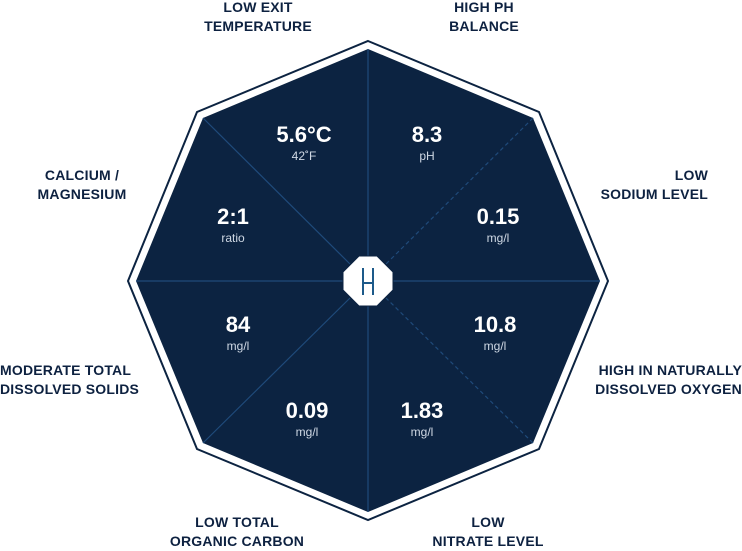 This screenshot has width=742, height=551. What do you see at coordinates (66, 370) in the screenshot?
I see `label-line: MODERATE TOTAL` at bounding box center [66, 370].